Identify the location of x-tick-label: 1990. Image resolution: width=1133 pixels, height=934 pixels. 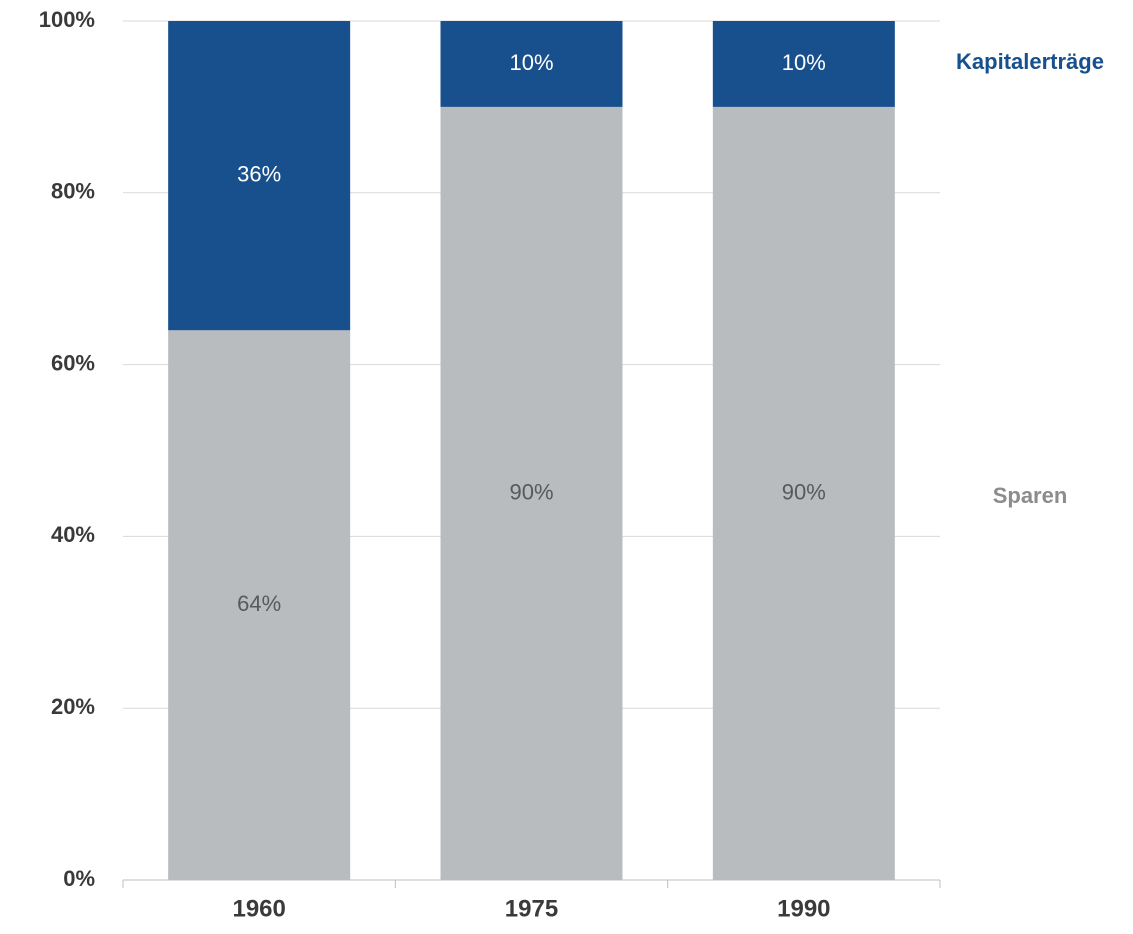
(803, 908).